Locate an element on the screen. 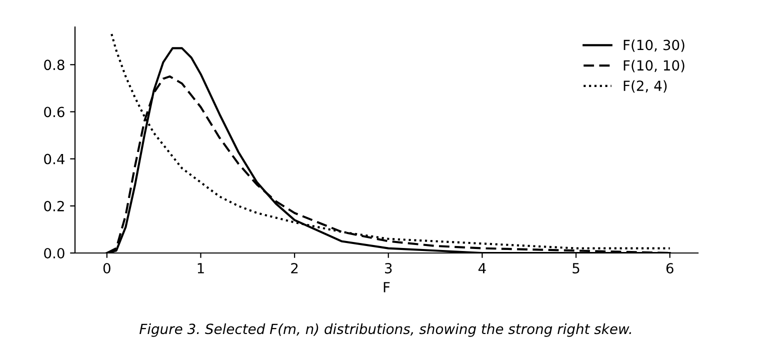 The image size is (772, 355). legend-label: F(2, 4) is located at coordinates (645, 86).